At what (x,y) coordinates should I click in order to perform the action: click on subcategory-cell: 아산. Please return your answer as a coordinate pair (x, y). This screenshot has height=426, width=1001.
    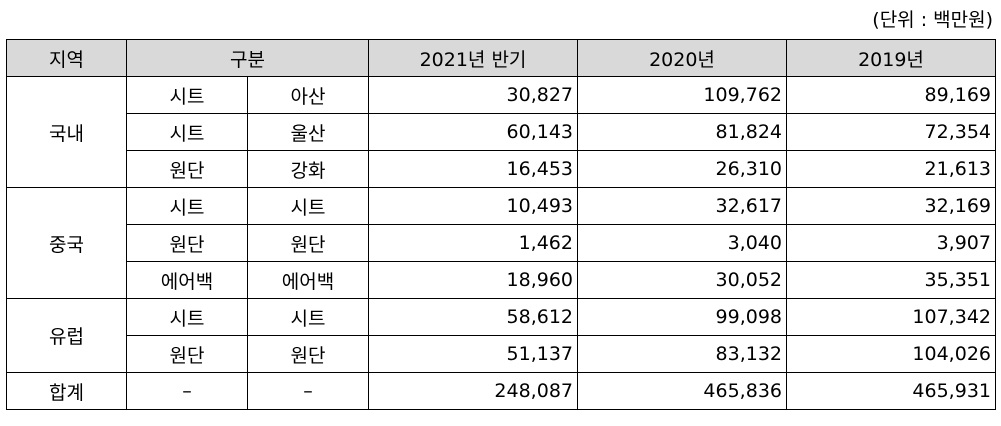
    Looking at the image, I should click on (308, 95).